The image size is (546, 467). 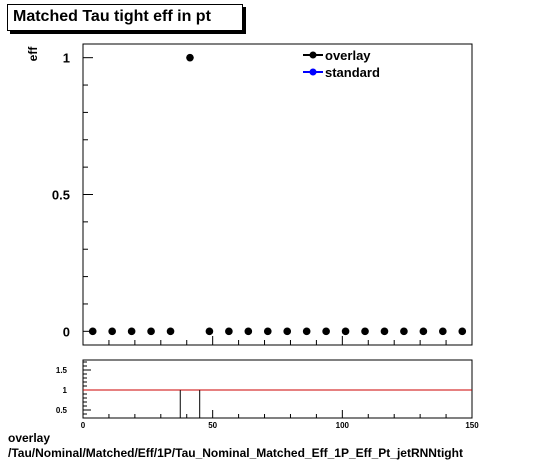 What do you see at coordinates (62, 370) in the screenshot?
I see `ratio-y-tick-label: 1.5` at bounding box center [62, 370].